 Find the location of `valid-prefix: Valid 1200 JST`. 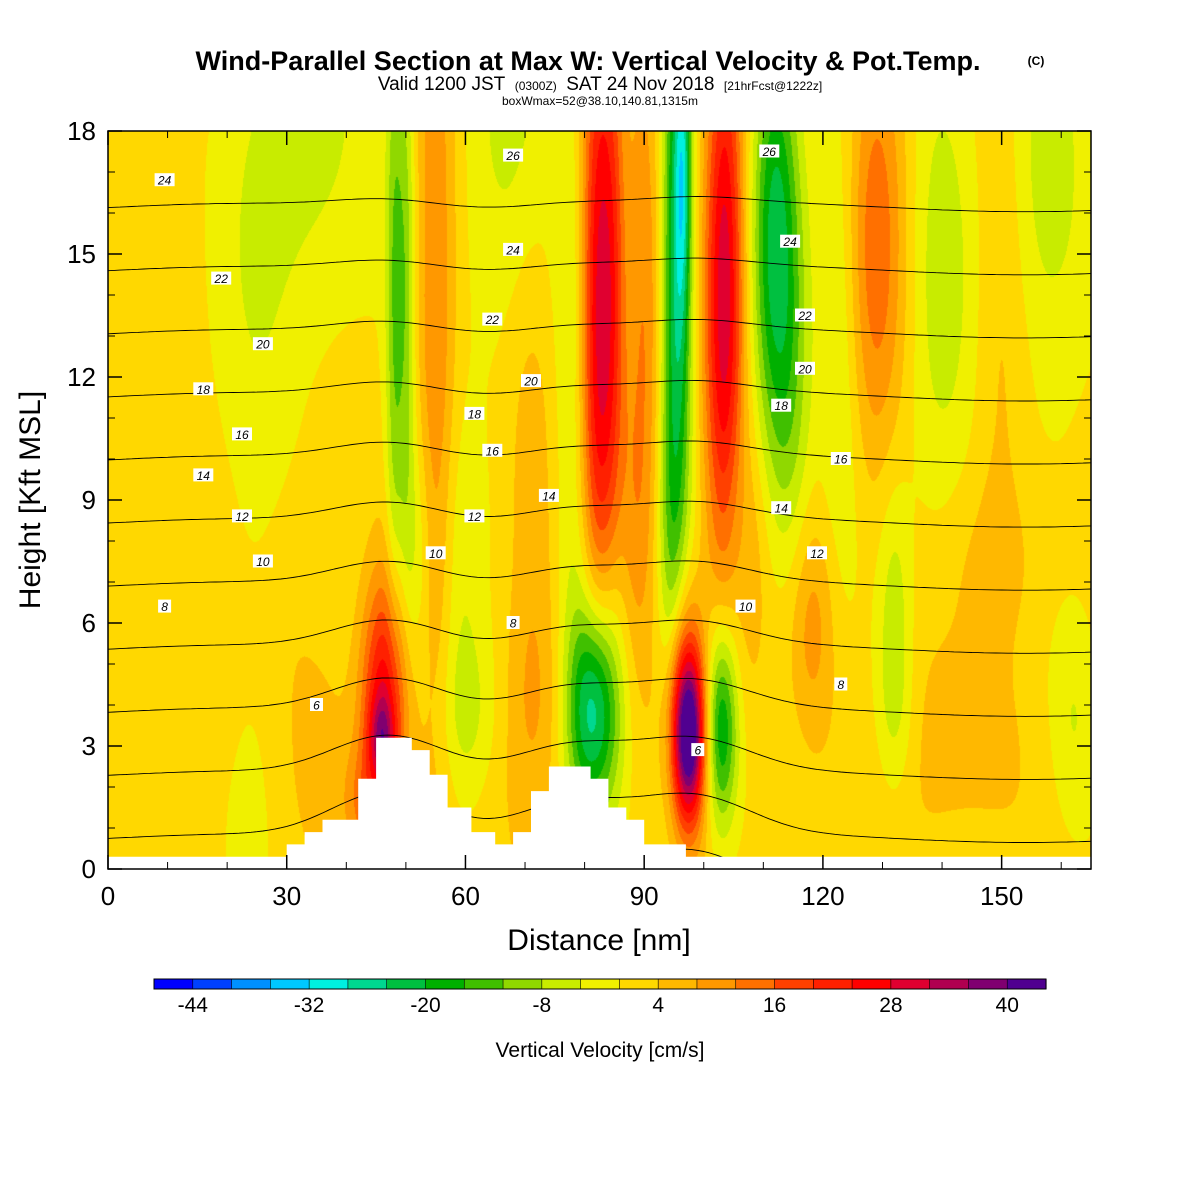

valid-prefix: Valid 1200 JST is located at coordinates (442, 84).